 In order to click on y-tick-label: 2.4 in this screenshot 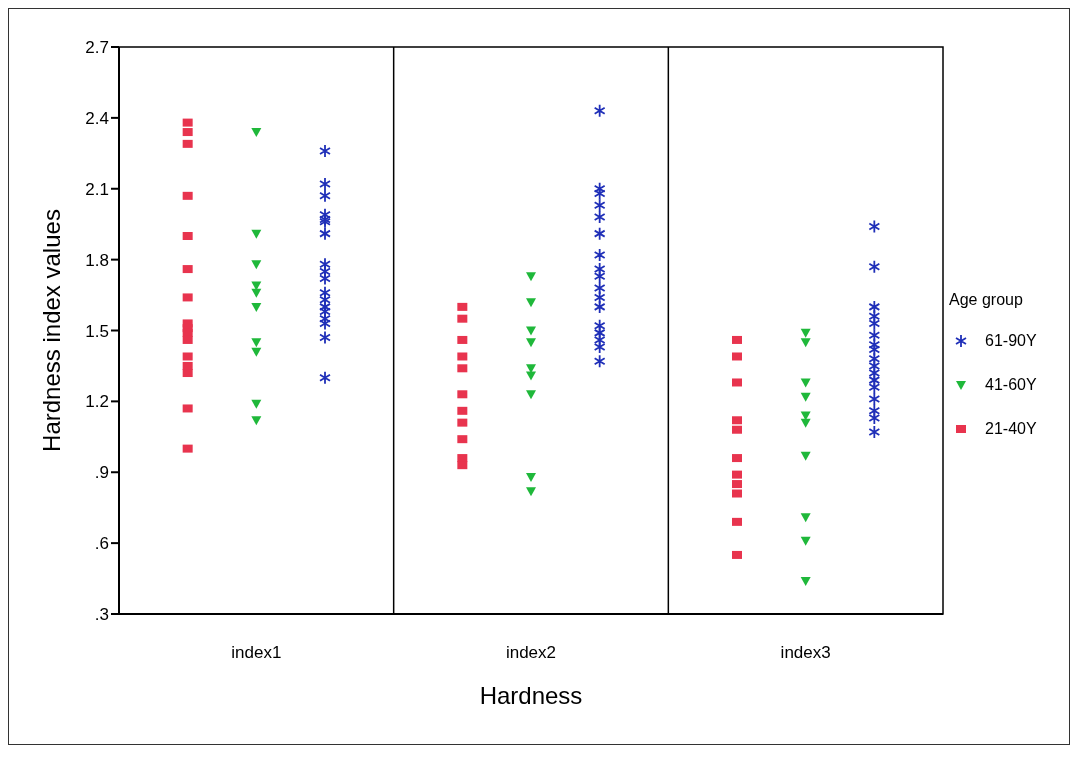, I will do `click(97, 118)`.